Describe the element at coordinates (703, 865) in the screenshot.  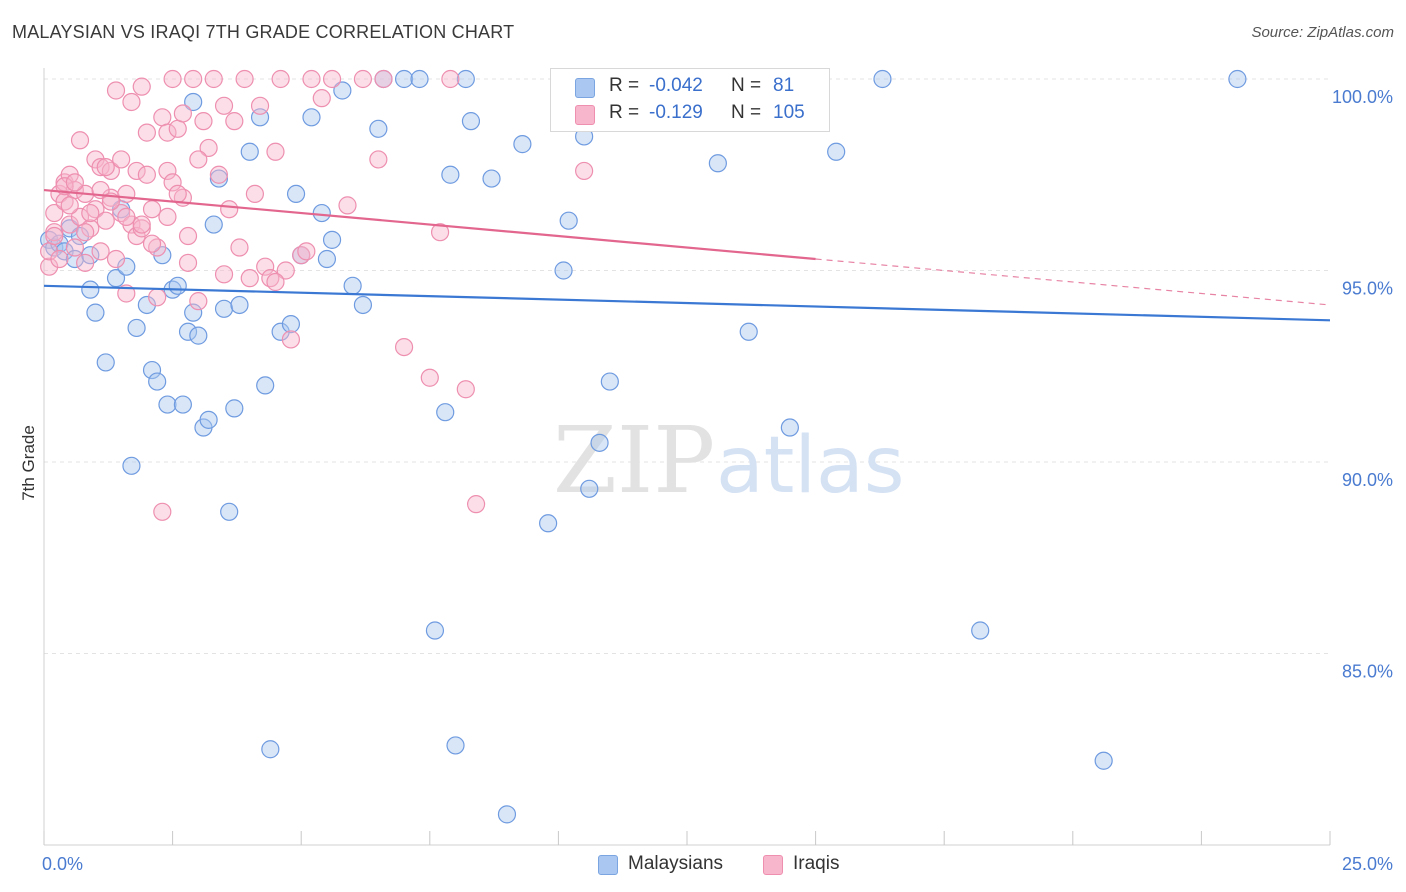
I see `series-legend: Malaysians Iraqis` at that location.